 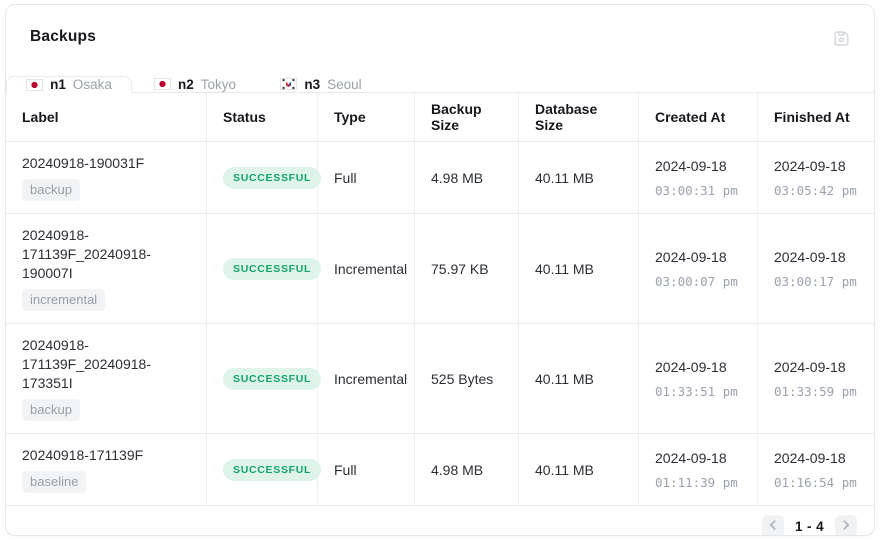 I want to click on column-header-database-size: Database Size, so click(x=579, y=117).